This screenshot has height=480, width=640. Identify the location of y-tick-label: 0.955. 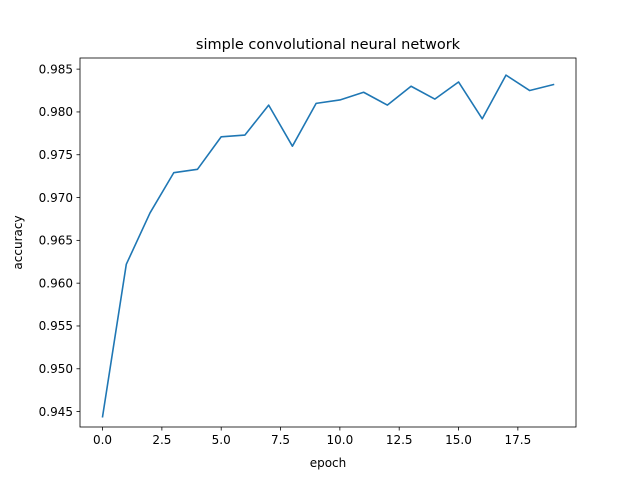
(56, 326).